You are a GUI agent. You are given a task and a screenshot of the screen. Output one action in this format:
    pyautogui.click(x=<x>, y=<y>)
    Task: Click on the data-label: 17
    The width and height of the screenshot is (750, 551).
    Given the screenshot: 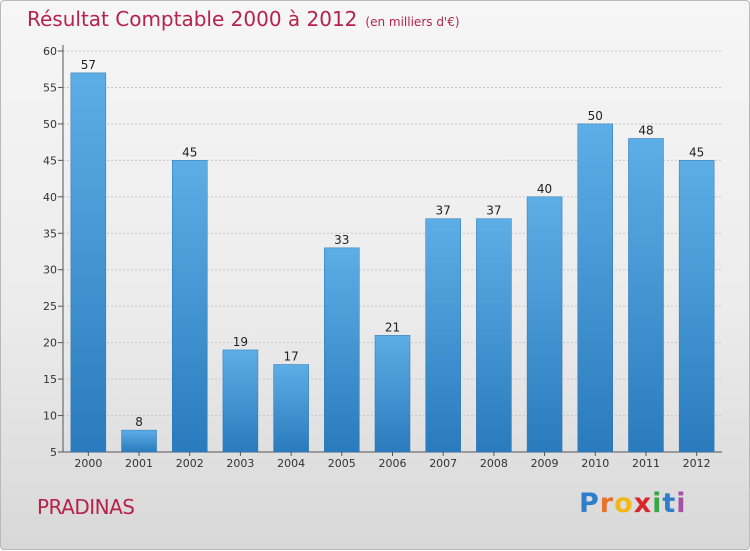 What is the action you would take?
    pyautogui.click(x=290, y=357)
    